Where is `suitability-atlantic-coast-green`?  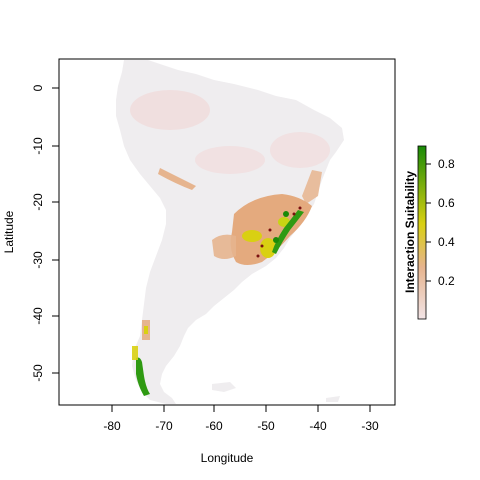 suitability-atlantic-coast-green is located at coordinates (288, 232).